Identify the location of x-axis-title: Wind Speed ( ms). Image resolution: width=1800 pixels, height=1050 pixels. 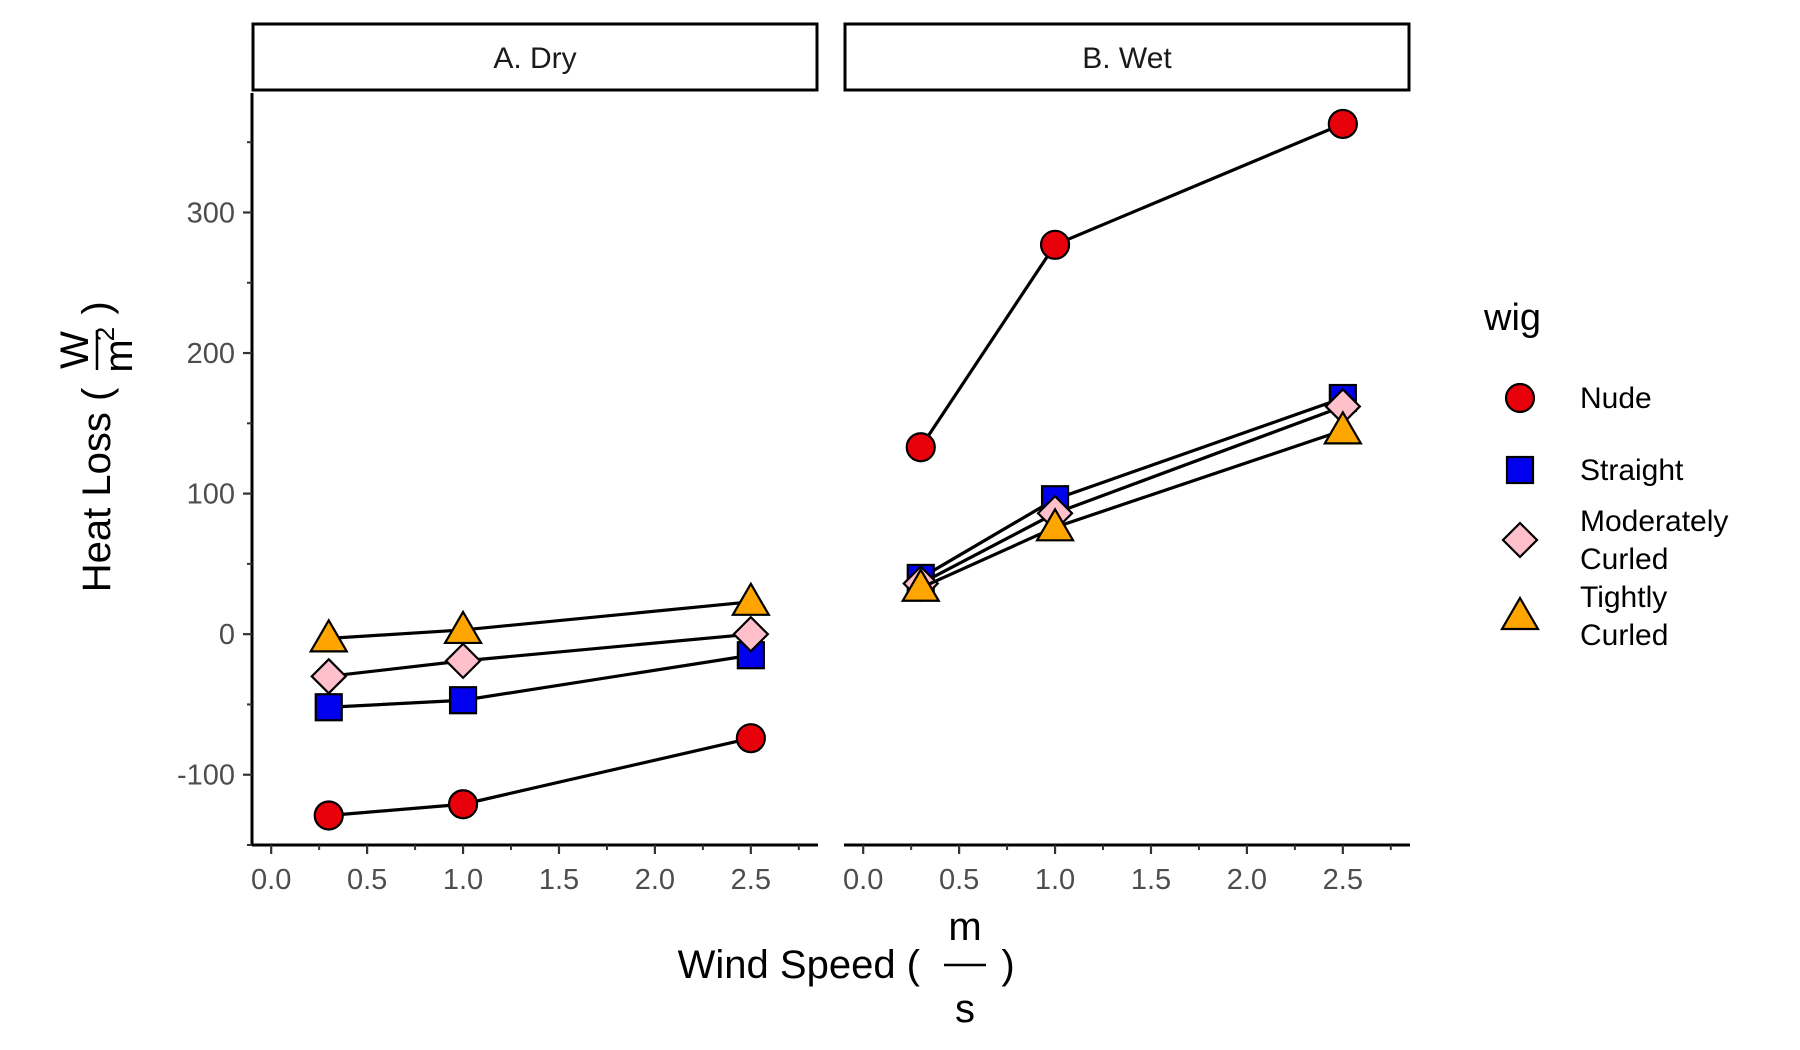
(846, 968).